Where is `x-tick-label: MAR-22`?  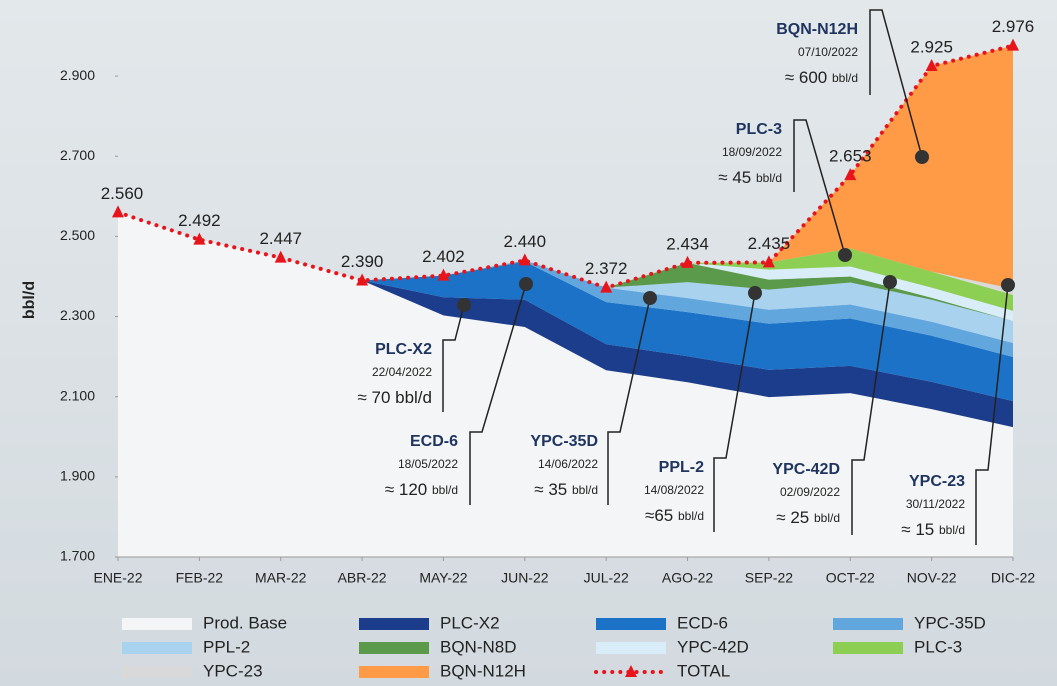 x-tick-label: MAR-22 is located at coordinates (281, 578).